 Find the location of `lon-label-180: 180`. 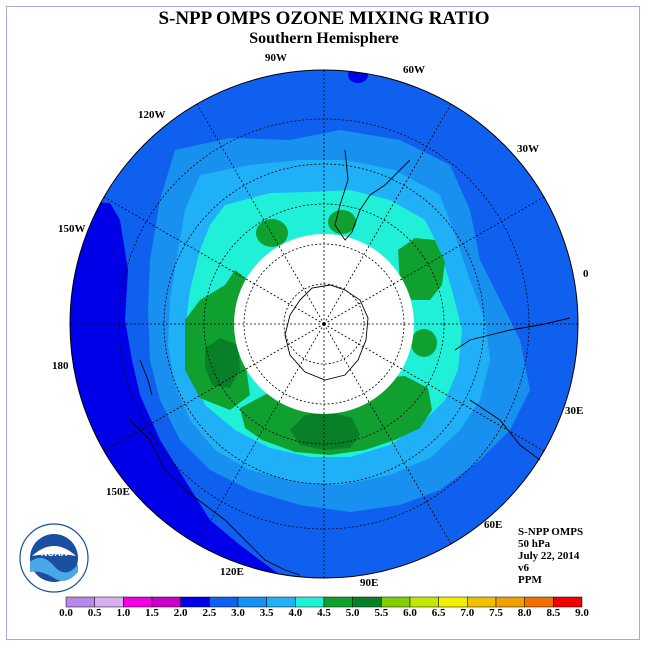

lon-label-180: 180 is located at coordinates (60, 366).